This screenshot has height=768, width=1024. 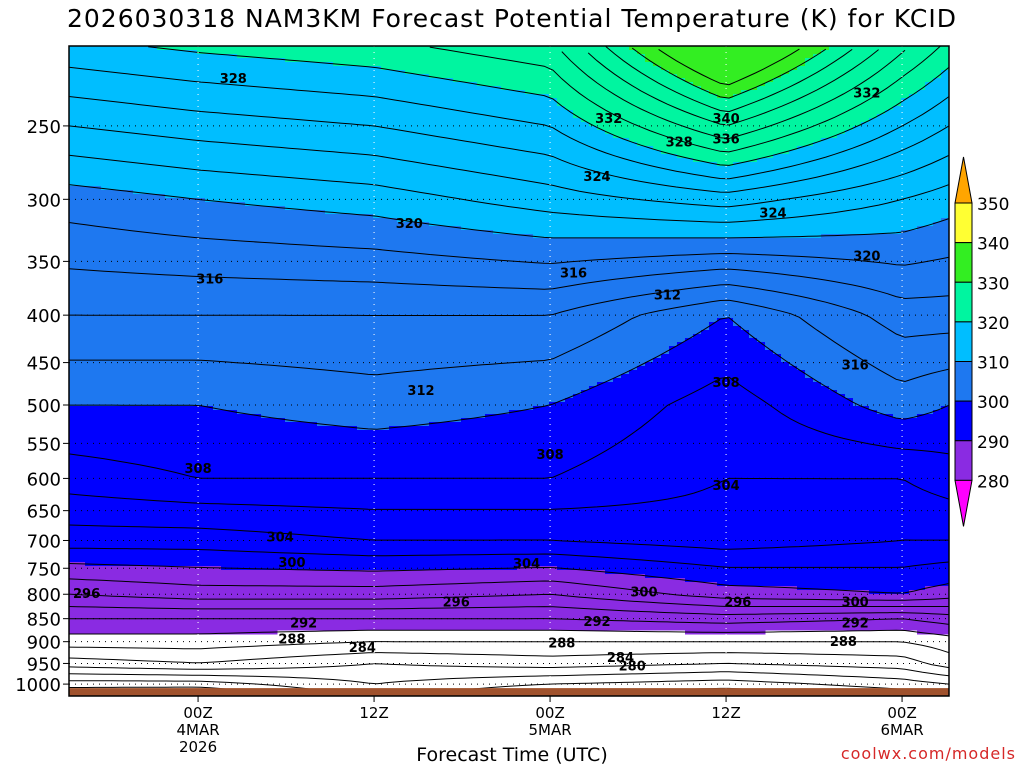 What do you see at coordinates (843, 642) in the screenshot?
I see `contour-label-32: 288` at bounding box center [843, 642].